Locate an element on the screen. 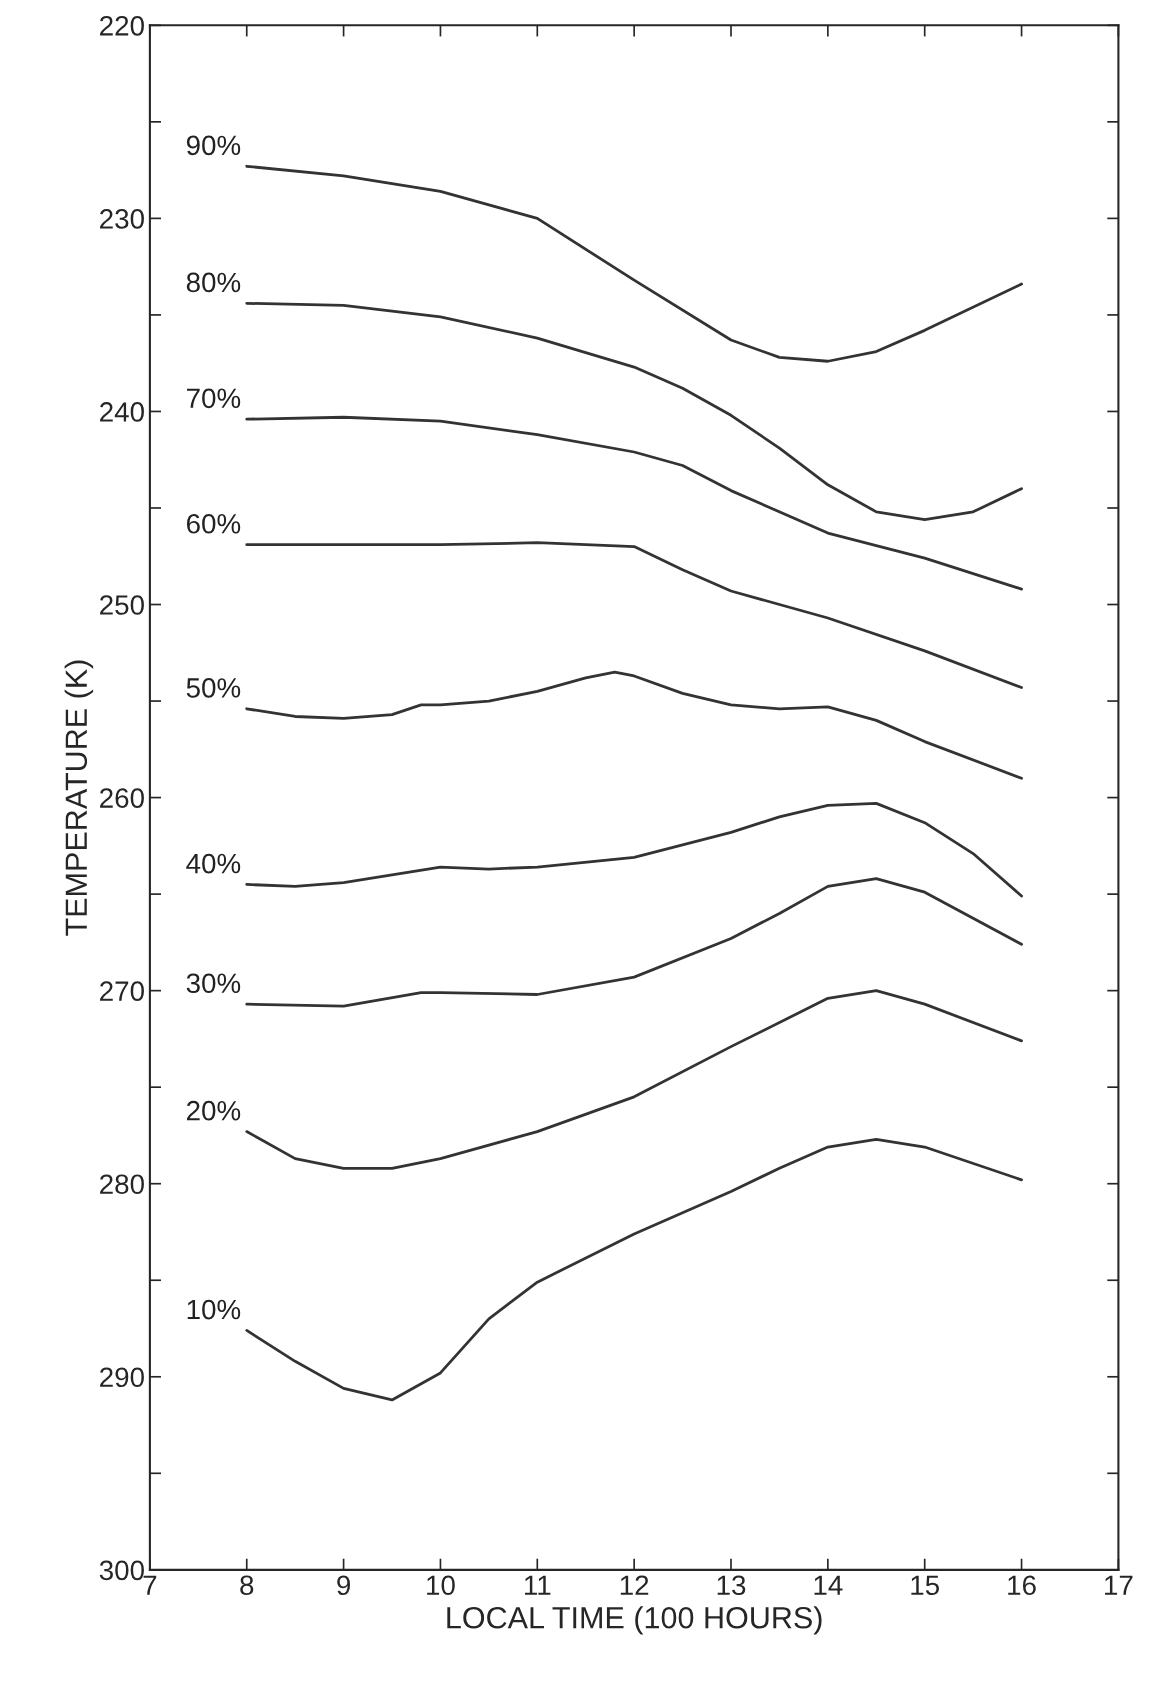  x-tick-label: 15 is located at coordinates (925, 1585).